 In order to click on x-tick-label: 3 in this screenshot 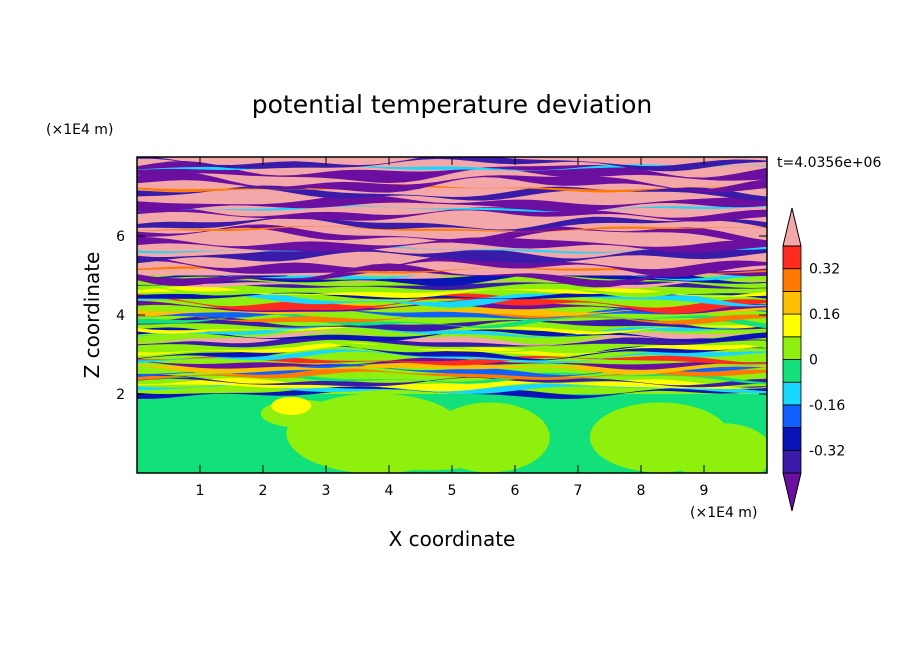, I will do `click(326, 491)`.